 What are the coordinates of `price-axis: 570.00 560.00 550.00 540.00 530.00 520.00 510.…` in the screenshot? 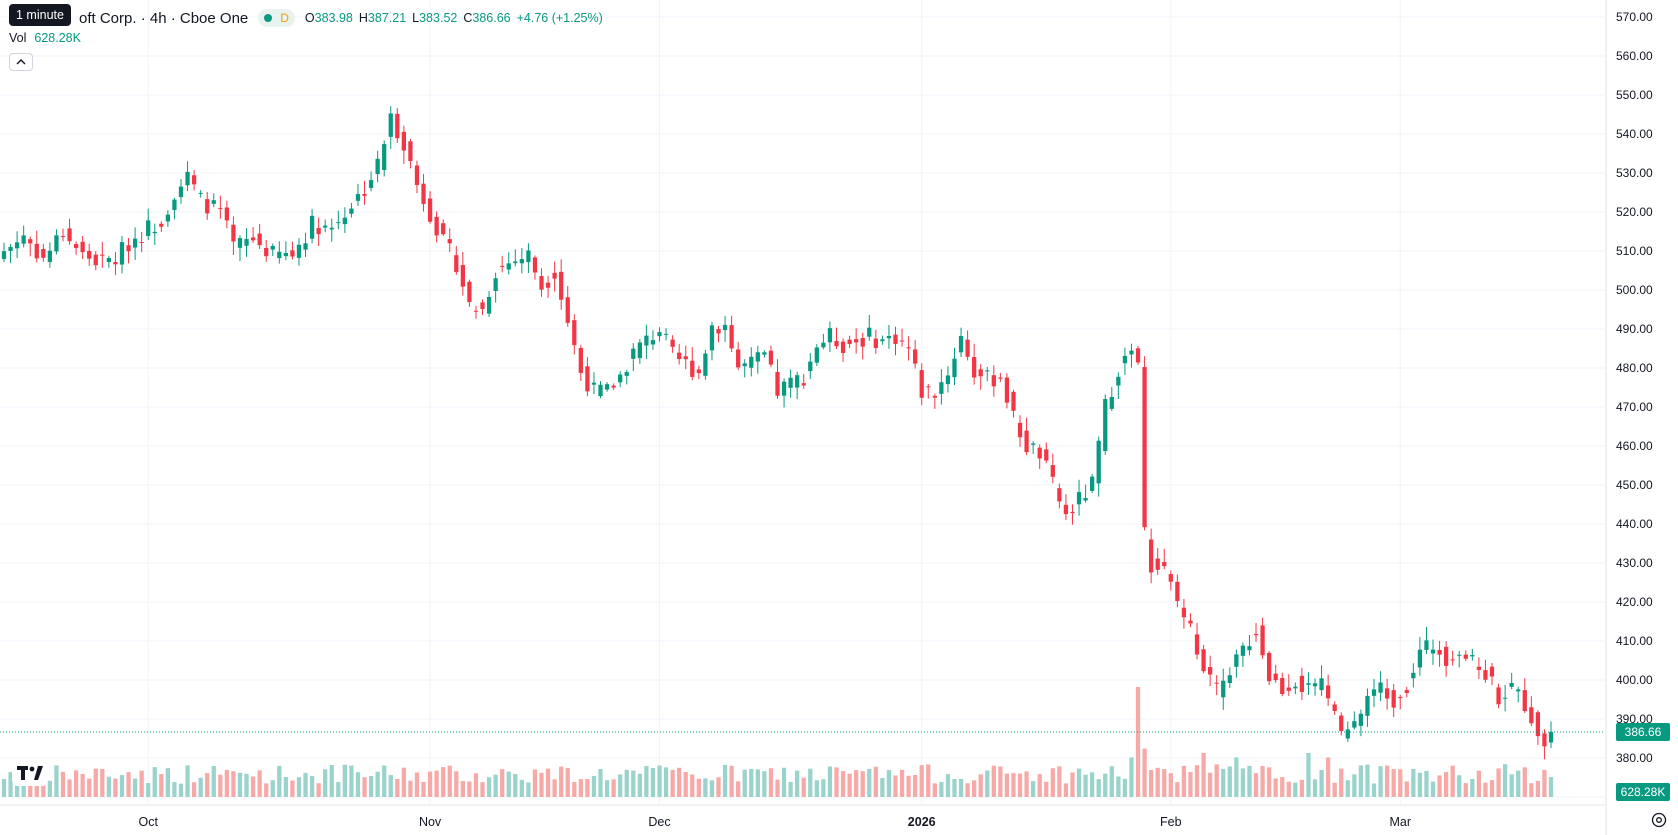 It's located at (1629, 417).